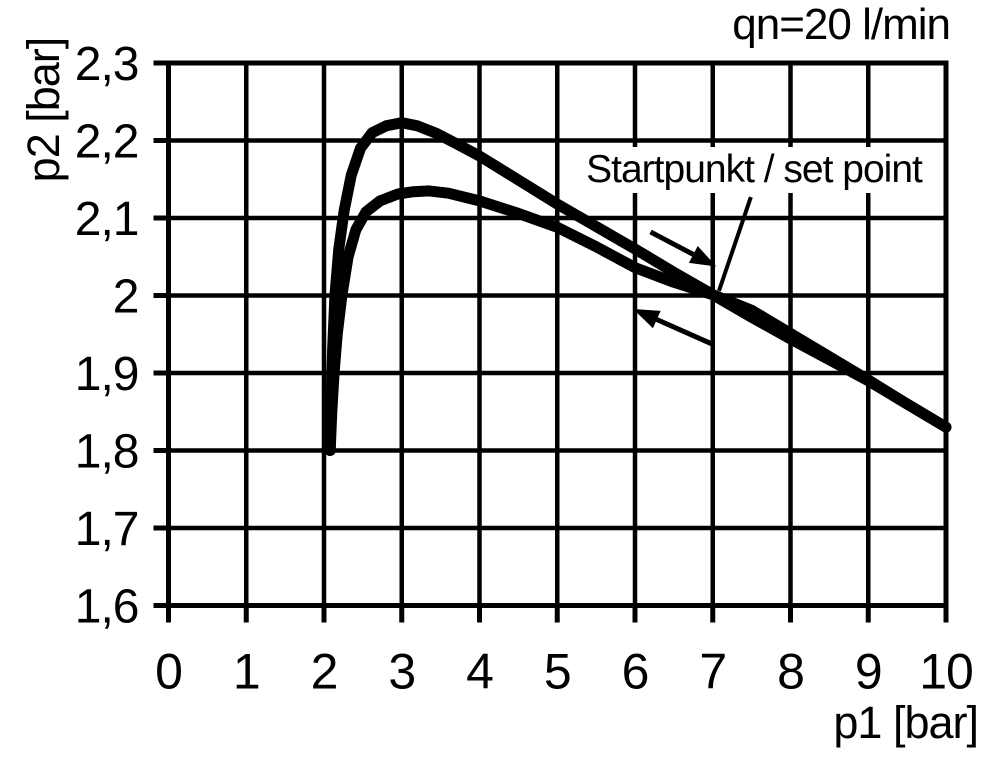 This screenshot has width=1000, height=764. I want to click on x-axis-label: p1 [bar], so click(906, 722).